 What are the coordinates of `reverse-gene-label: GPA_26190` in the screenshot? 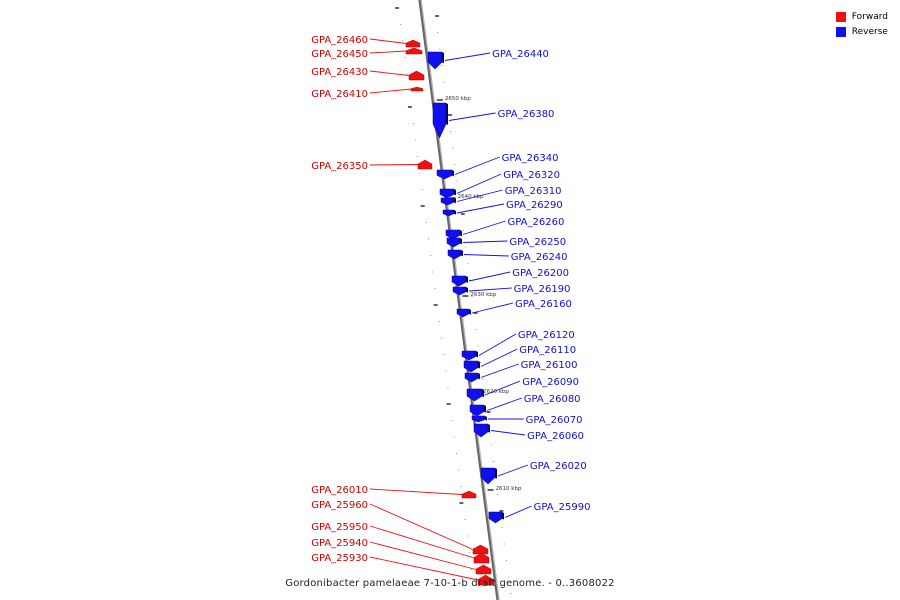 It's located at (542, 289).